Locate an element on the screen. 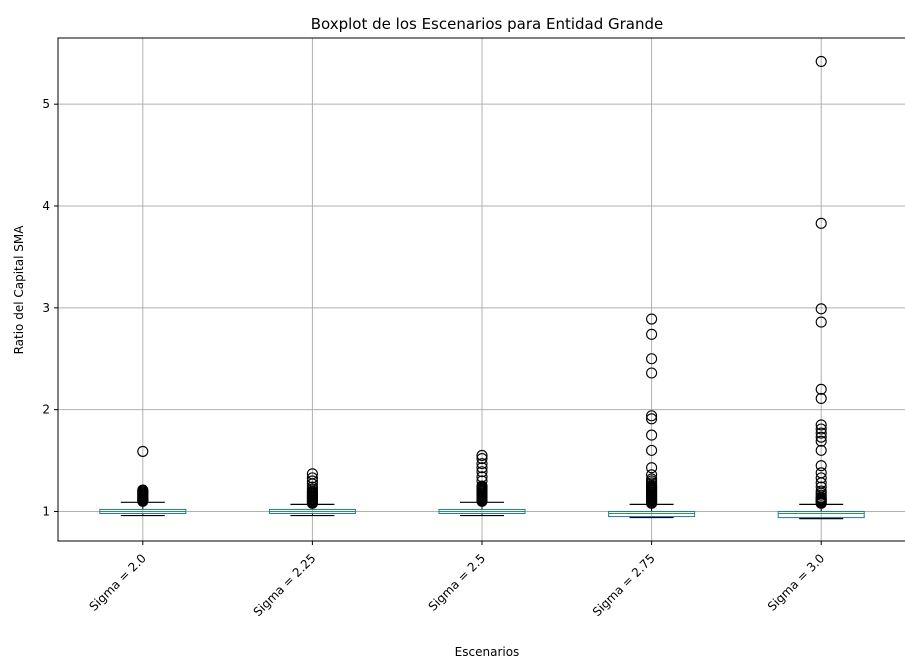 The width and height of the screenshot is (905, 660). x-tick-label: Sigma = 2.25 is located at coordinates (285, 585).